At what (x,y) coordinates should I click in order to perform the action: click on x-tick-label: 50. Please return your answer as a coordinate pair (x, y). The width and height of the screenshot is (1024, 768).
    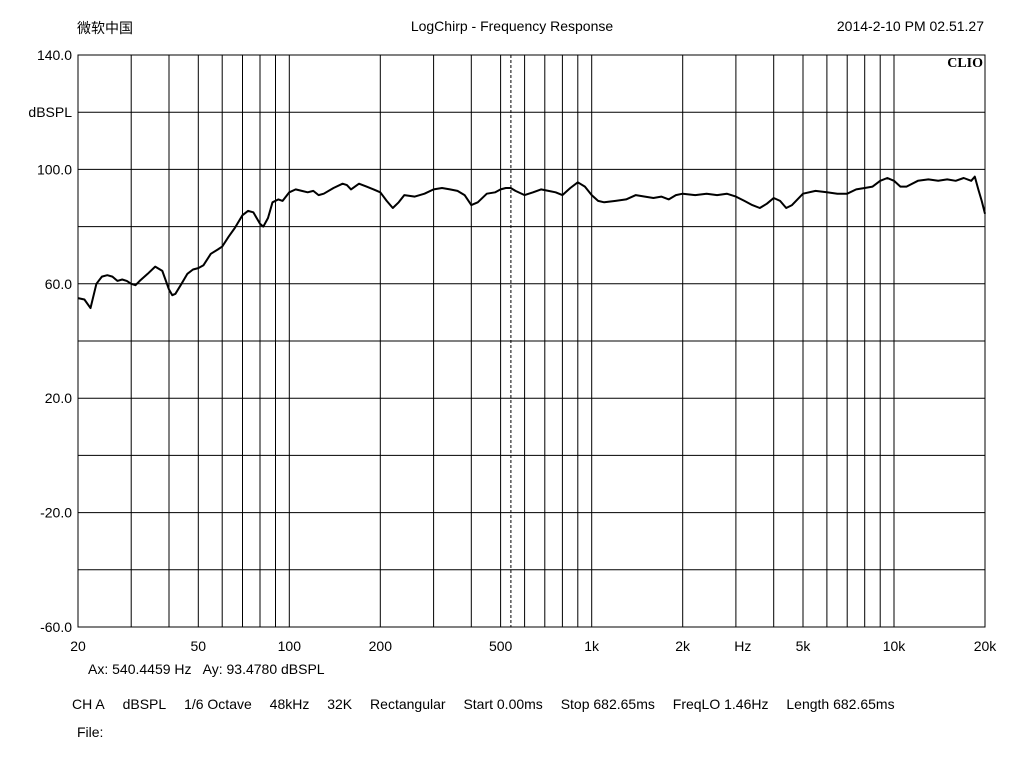
    Looking at the image, I should click on (199, 646).